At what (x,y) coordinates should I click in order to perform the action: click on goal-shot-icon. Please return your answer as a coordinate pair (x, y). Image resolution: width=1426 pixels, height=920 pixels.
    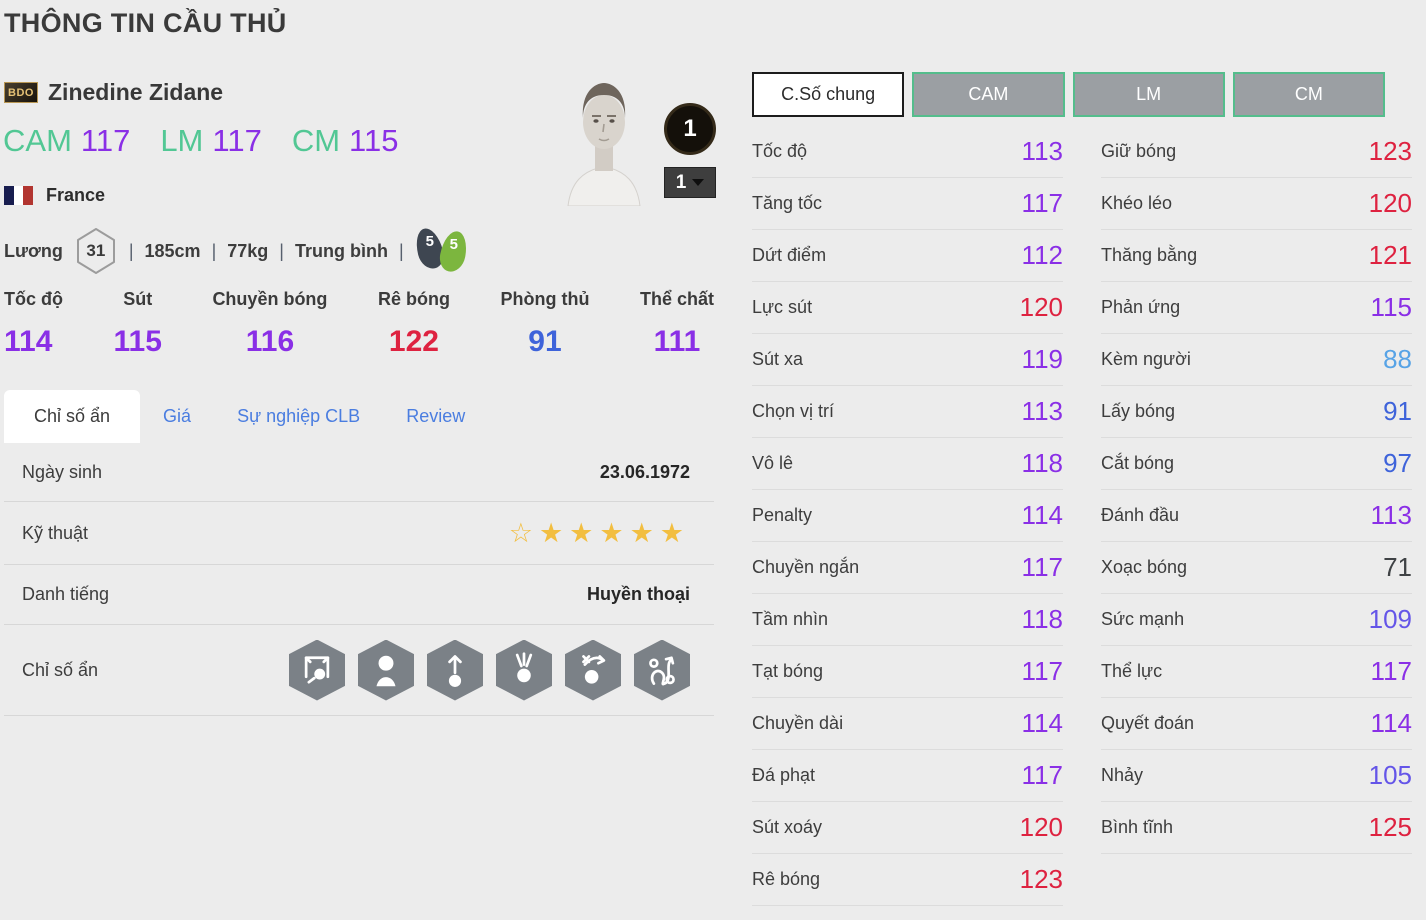
    Looking at the image, I should click on (317, 670).